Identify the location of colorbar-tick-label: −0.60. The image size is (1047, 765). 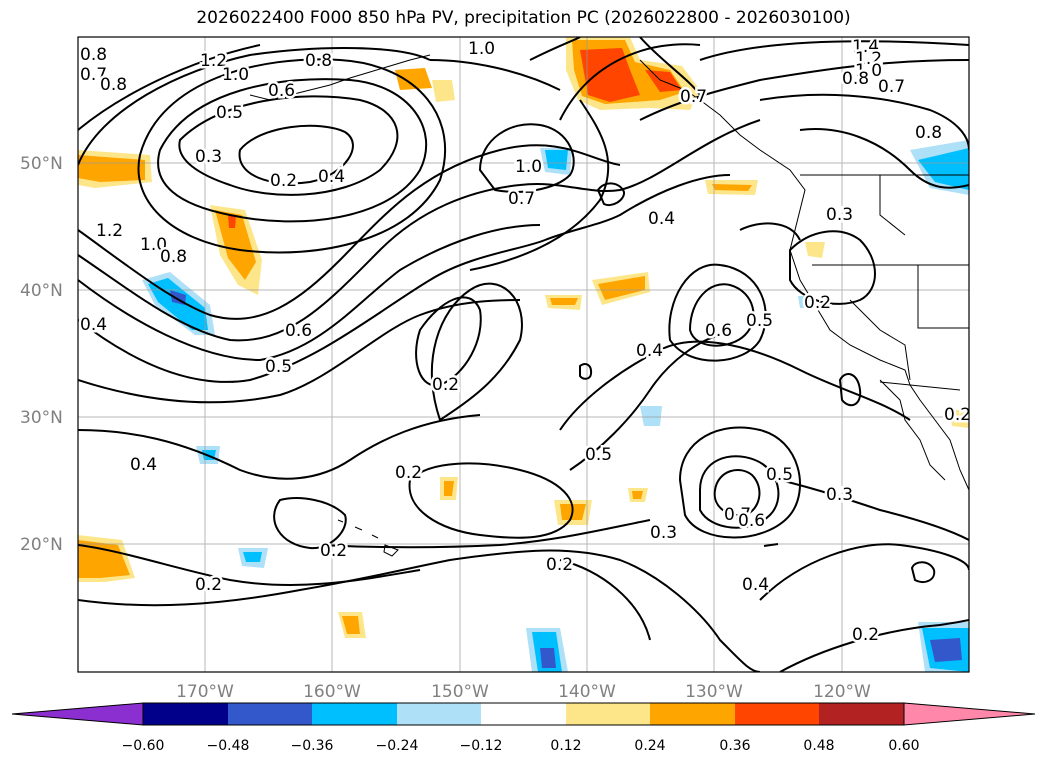
(143, 746).